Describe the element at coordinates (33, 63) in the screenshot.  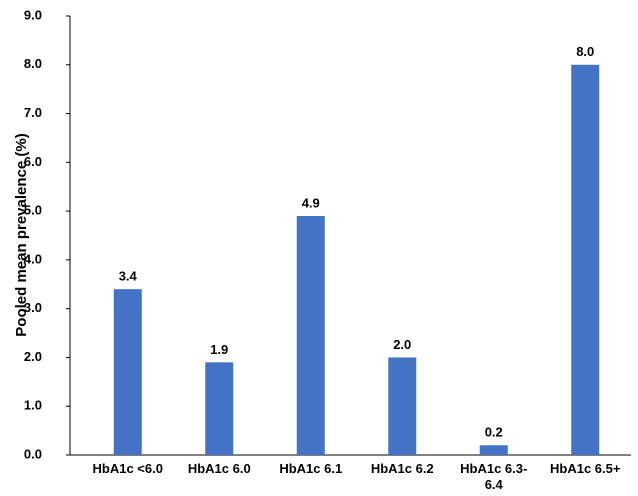
I see `y-tick-label: 8.0` at that location.